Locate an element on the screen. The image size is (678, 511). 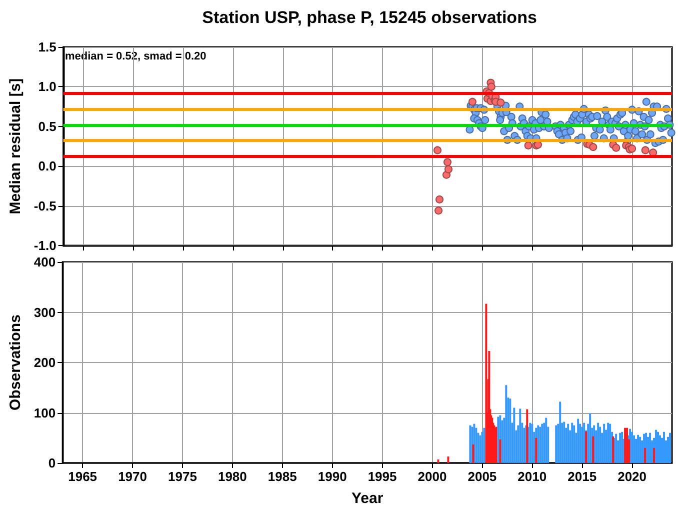
x-tick-label: 2005 is located at coordinates (482, 476).